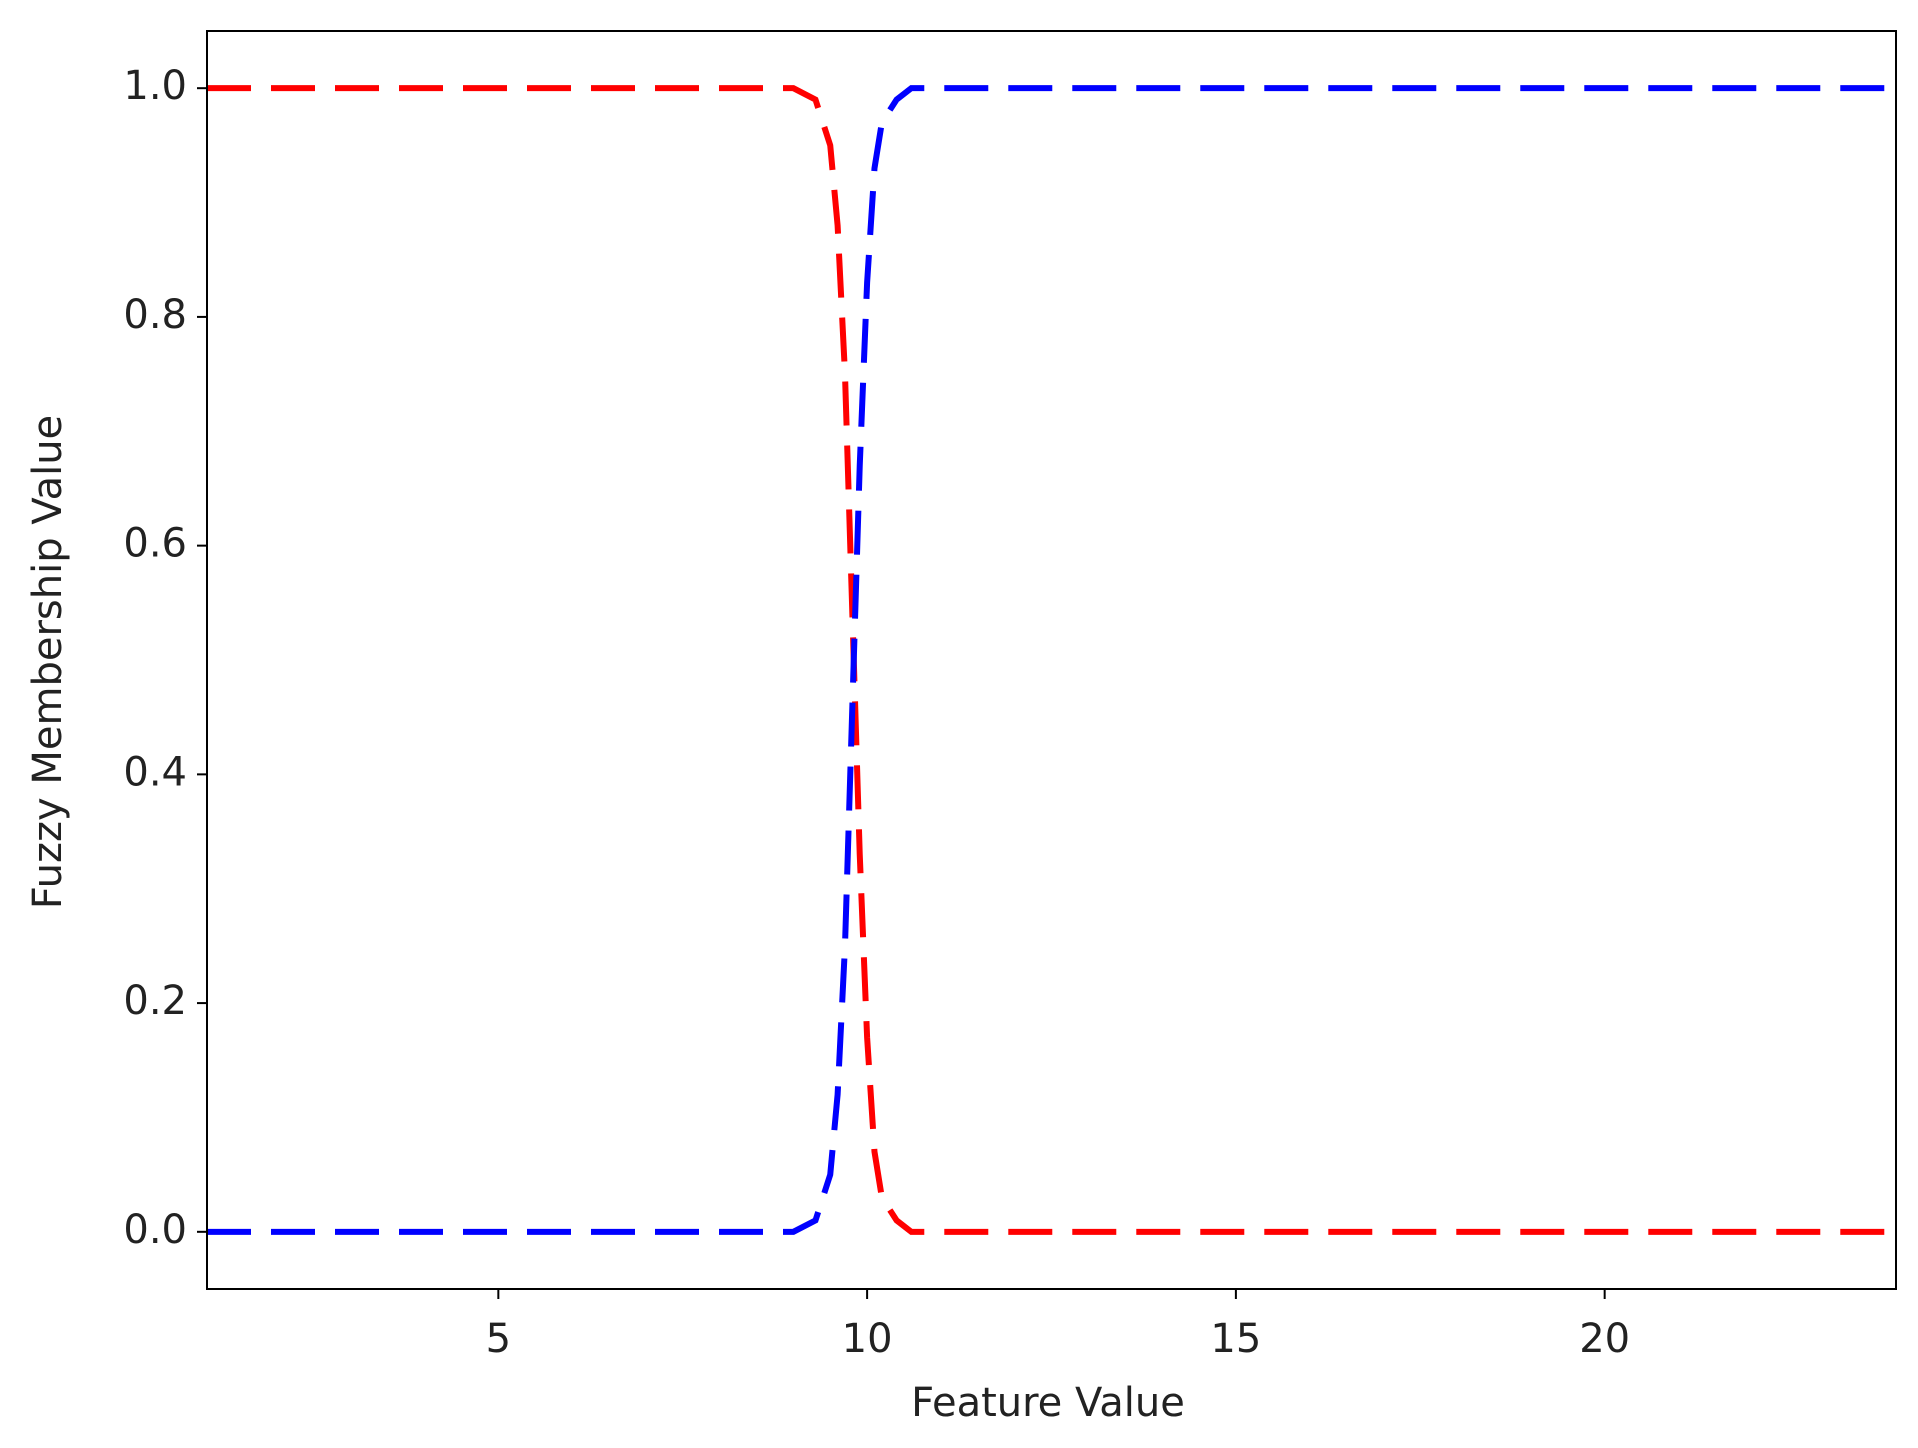  What do you see at coordinates (1235, 1339) in the screenshot?
I see `x-tick-label: 15` at bounding box center [1235, 1339].